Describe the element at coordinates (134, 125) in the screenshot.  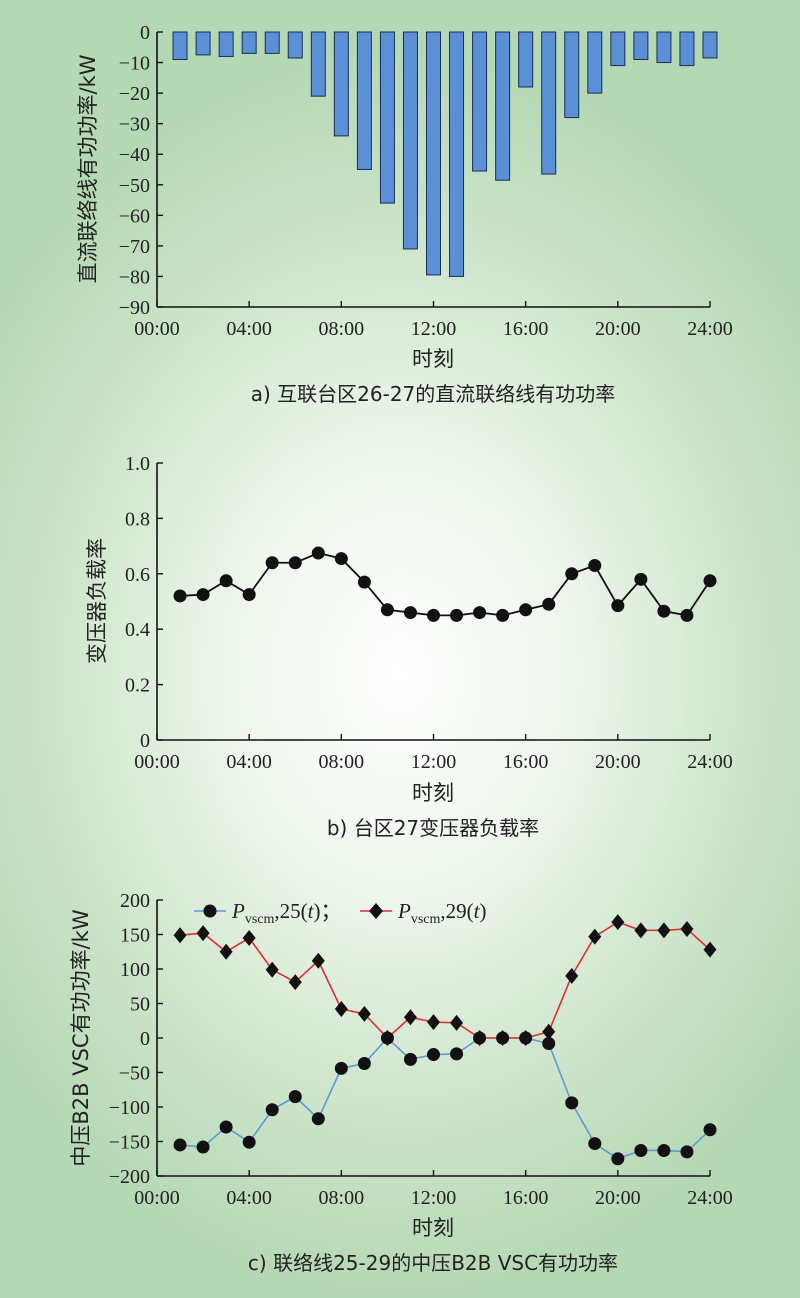
I see `y-tick-label: −30` at that location.